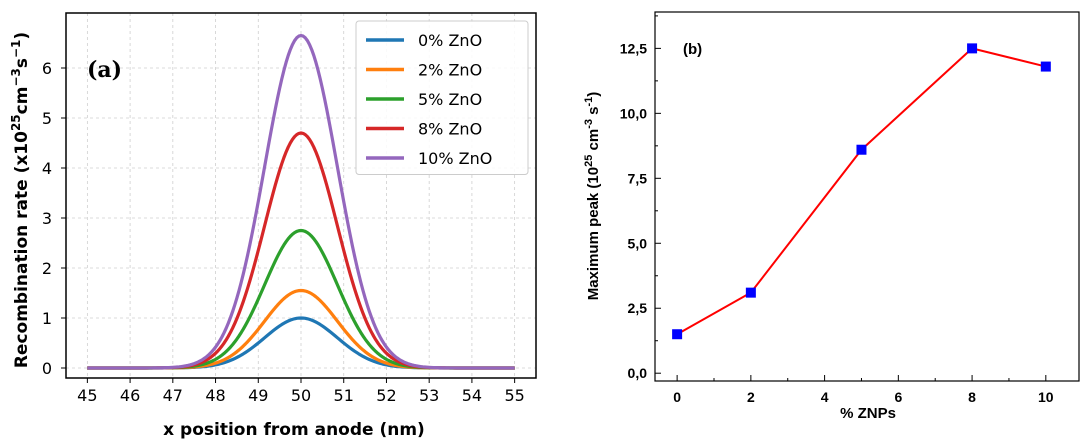 This screenshot has height=439, width=1091. I want to click on panel-b-x-tick-label: 8, so click(972, 397).